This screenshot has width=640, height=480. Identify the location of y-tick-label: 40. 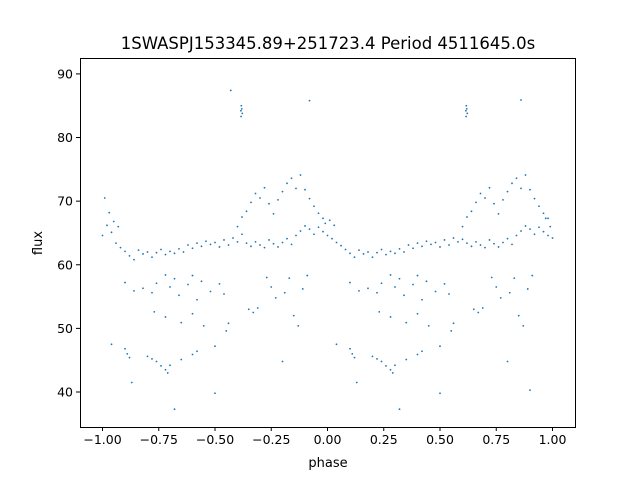
(65, 392).